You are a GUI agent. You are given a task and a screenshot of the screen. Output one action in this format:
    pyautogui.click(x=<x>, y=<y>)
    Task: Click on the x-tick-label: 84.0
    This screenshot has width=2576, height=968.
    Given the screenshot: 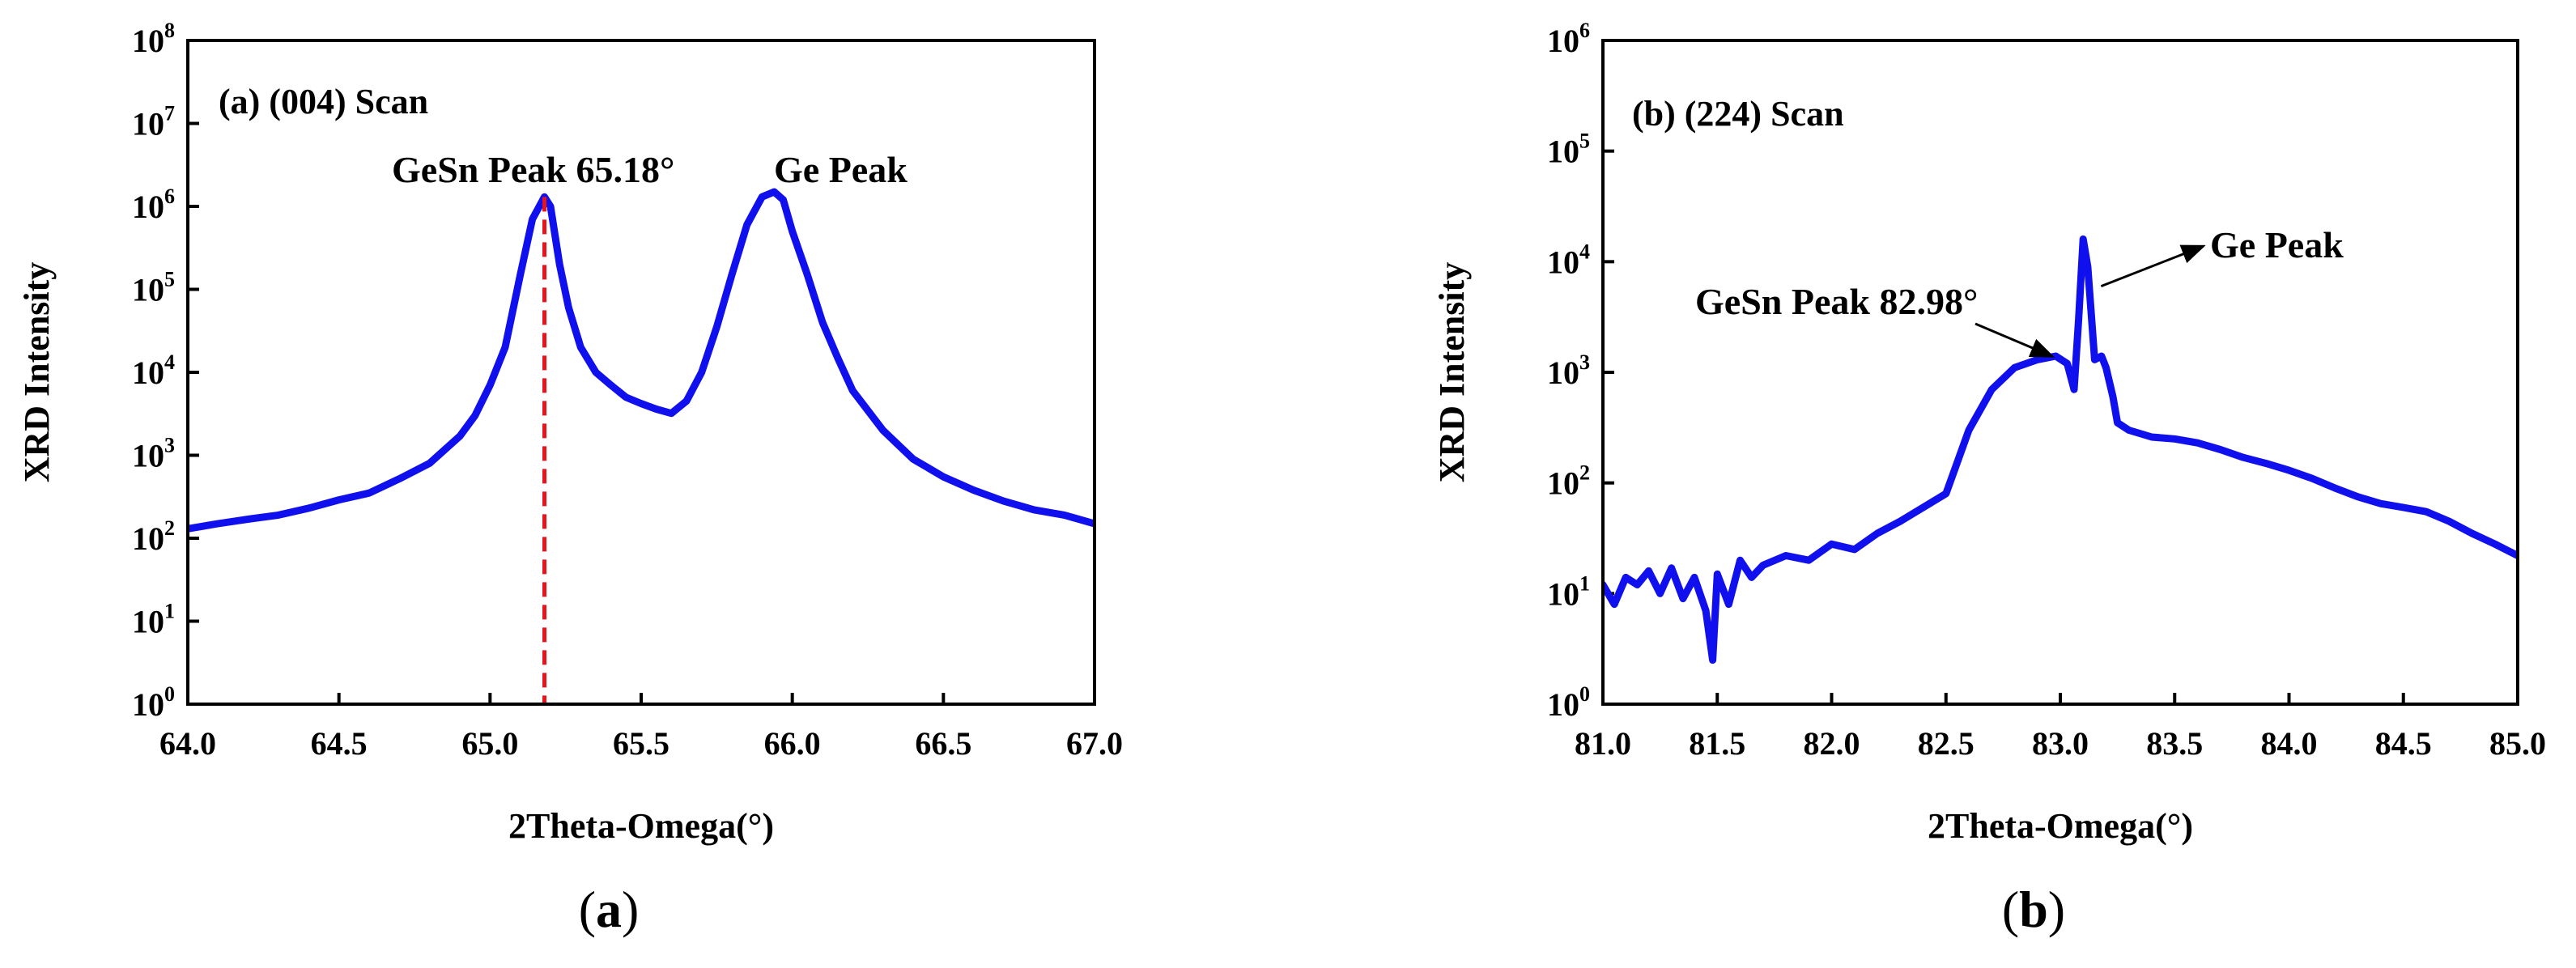 What is the action you would take?
    pyautogui.click(x=2289, y=743)
    